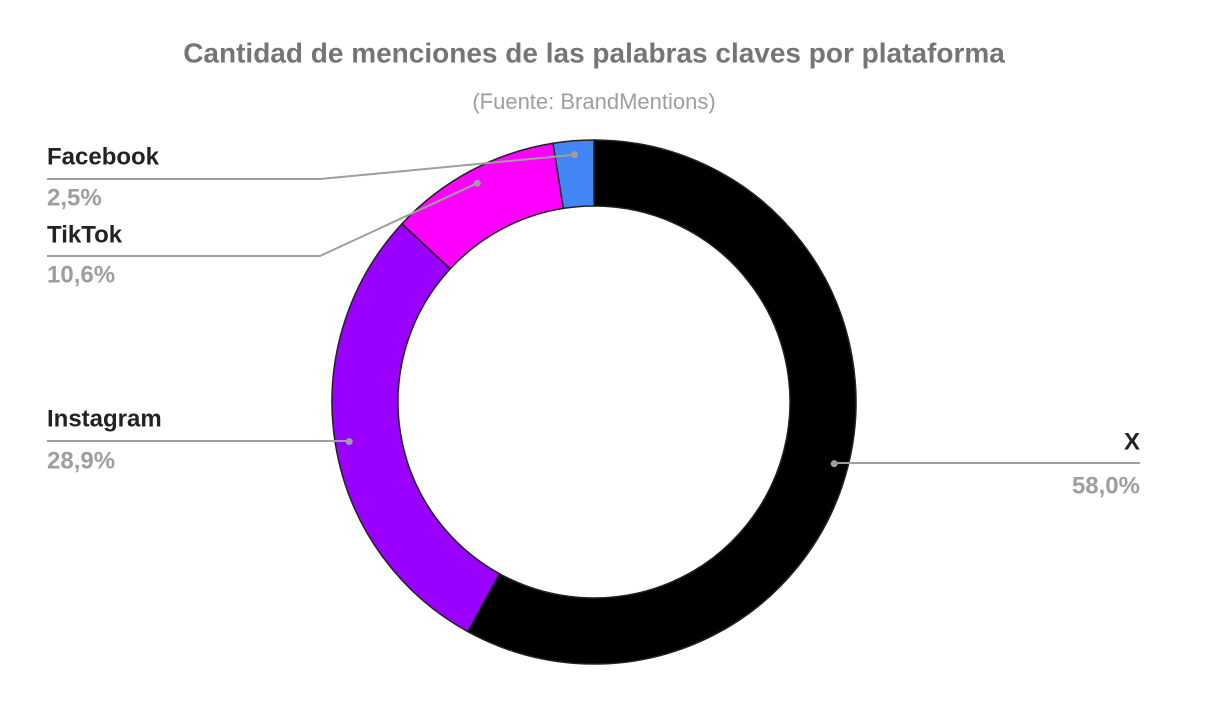 The height and width of the screenshot is (708, 1213). What do you see at coordinates (85, 234) in the screenshot?
I see `slice-label: TikTok` at bounding box center [85, 234].